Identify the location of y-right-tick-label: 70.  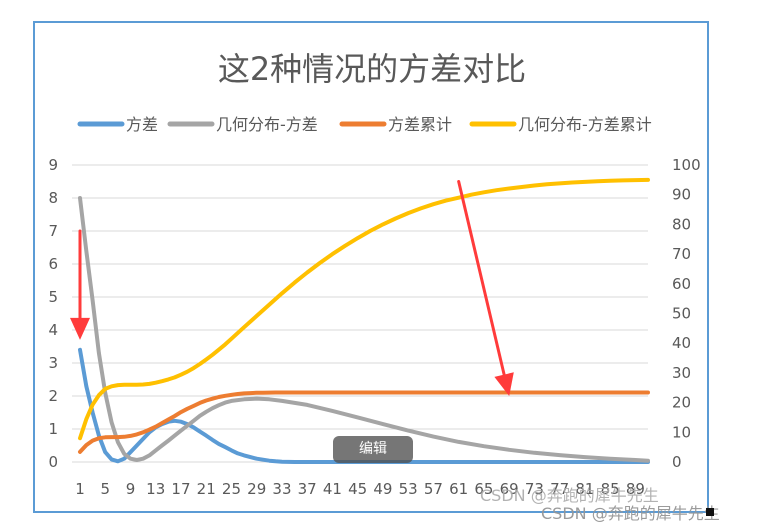
(681, 254).